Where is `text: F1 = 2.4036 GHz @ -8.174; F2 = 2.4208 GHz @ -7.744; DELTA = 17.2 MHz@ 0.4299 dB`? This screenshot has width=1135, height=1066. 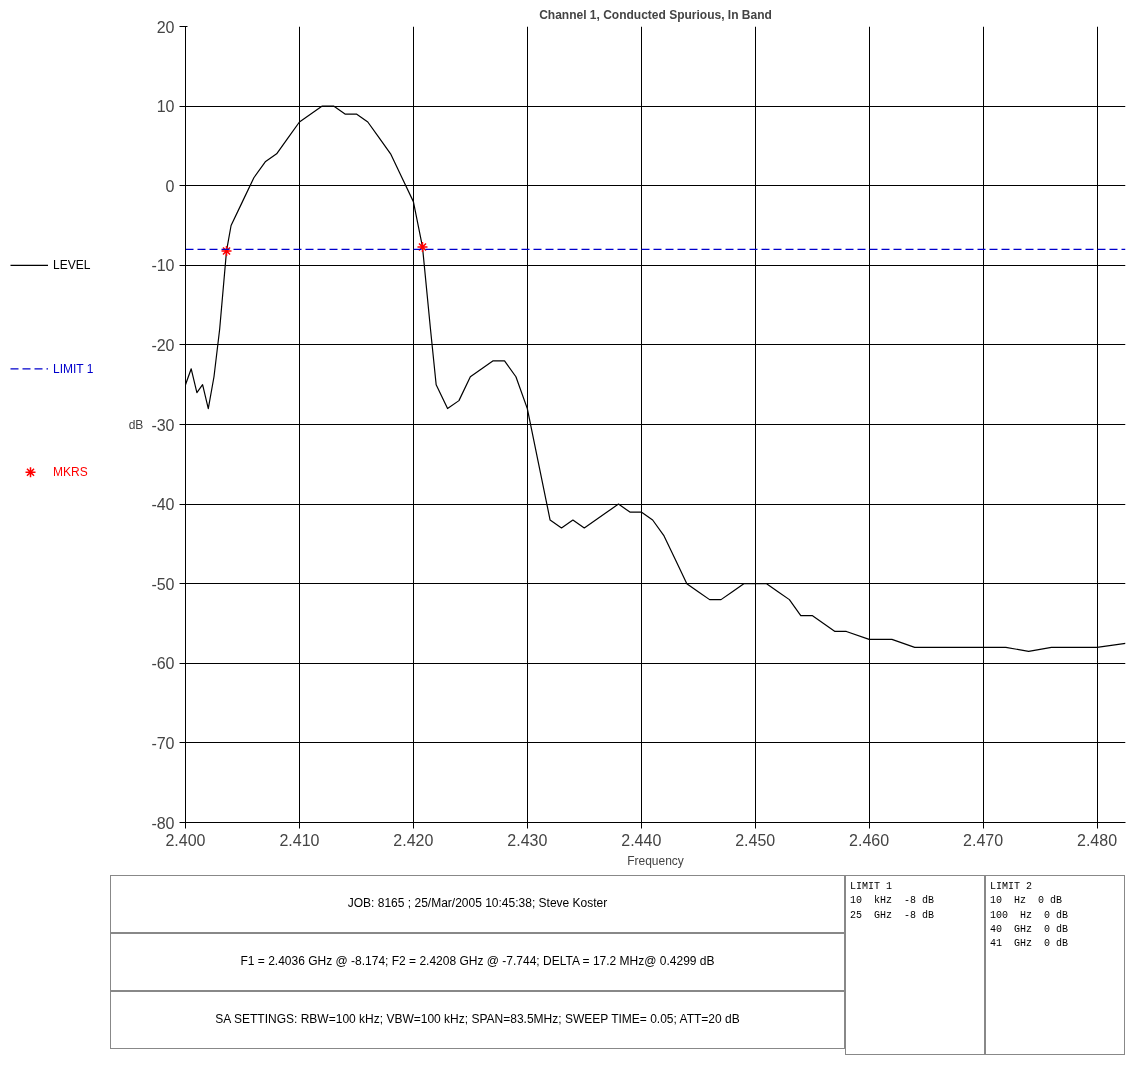
text: F1 = 2.4036 GHz @ -8.174; F2 = 2.4208 GHz @ -7.744; DELTA = 17.2 MHz@ 0.4299 dB is located at coordinates (477, 962).